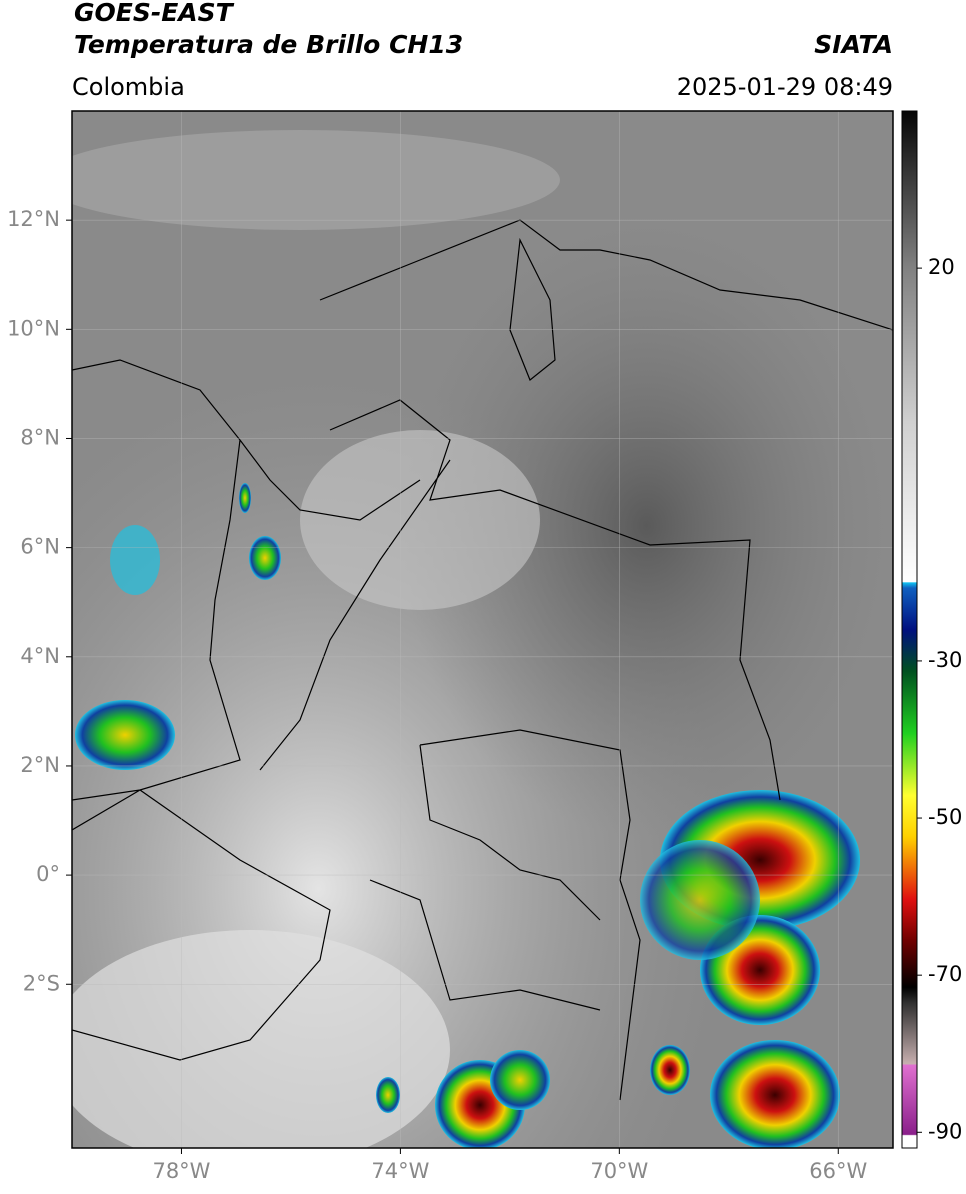 Image resolution: width=966 pixels, height=1194 pixels. Describe the element at coordinates (941, 267) in the screenshot. I see `colorbar-label: 20` at that location.